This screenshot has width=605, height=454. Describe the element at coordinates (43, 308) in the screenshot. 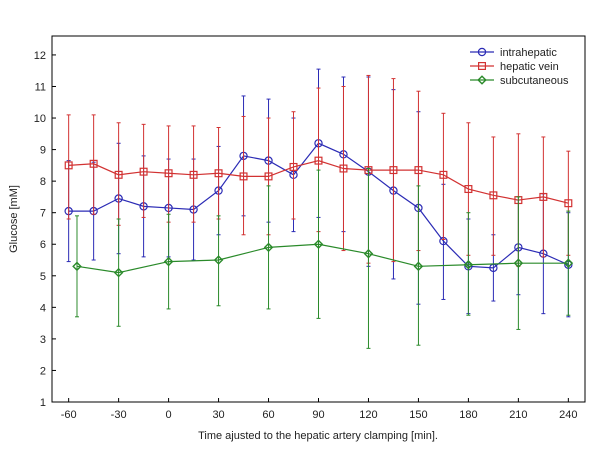

I see `y-tick-label: 4` at that location.